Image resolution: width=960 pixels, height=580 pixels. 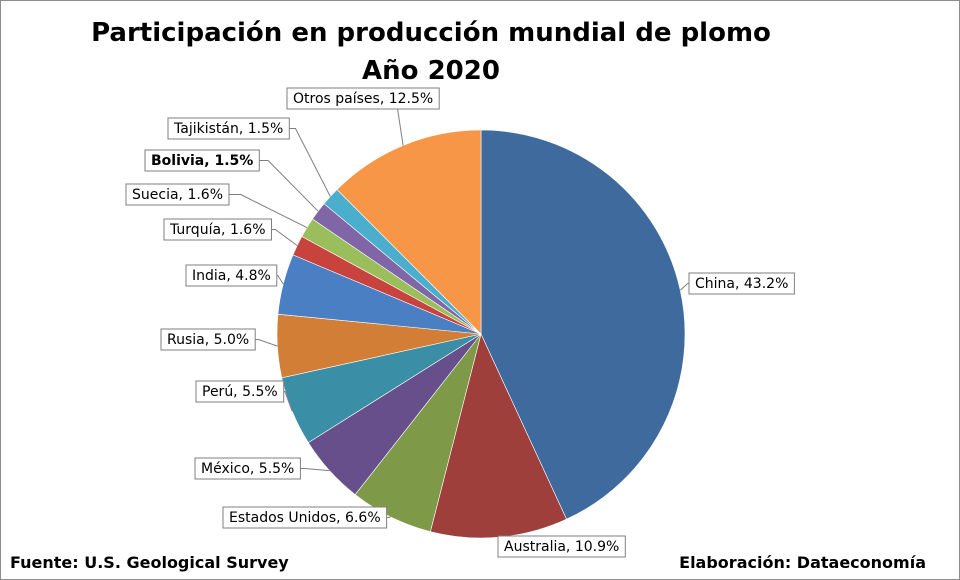 I want to click on slice-label-box-otros-paises, so click(x=363, y=98).